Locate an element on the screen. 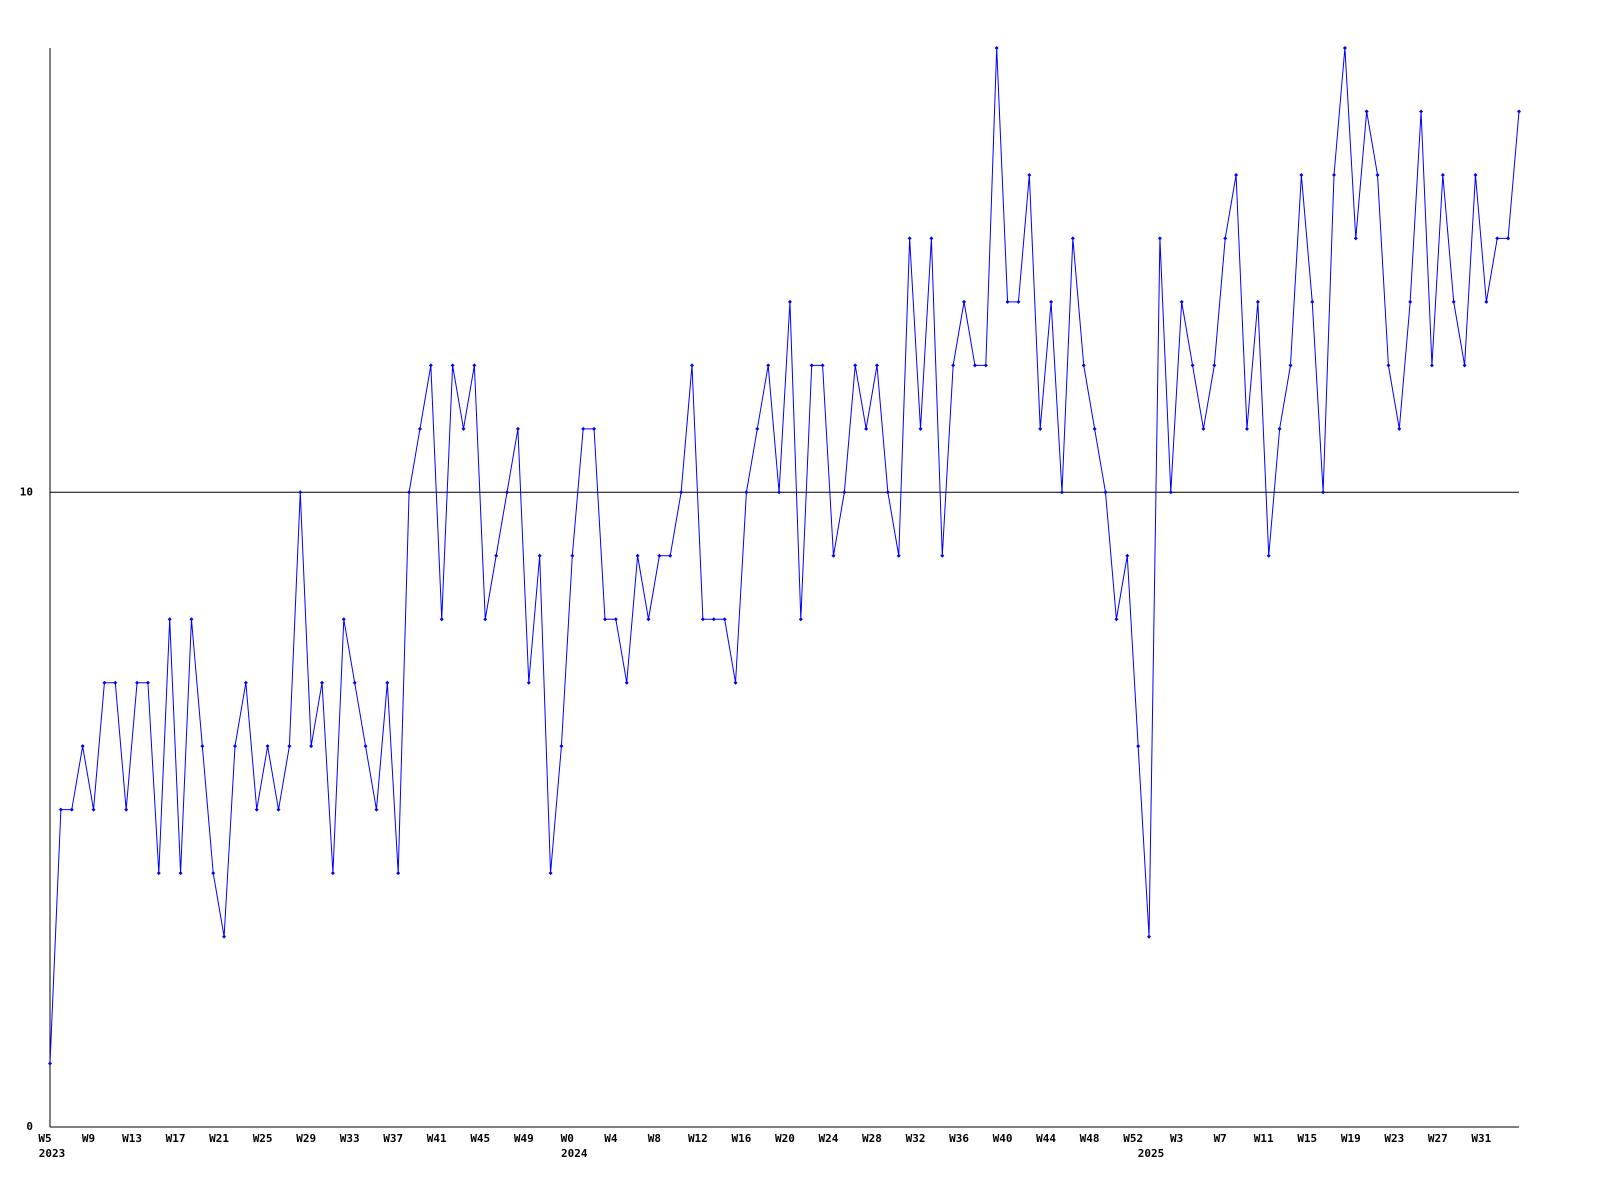 Image resolution: width=1600 pixels, height=1200 pixels. x-tick-label: W29 is located at coordinates (306, 1138).